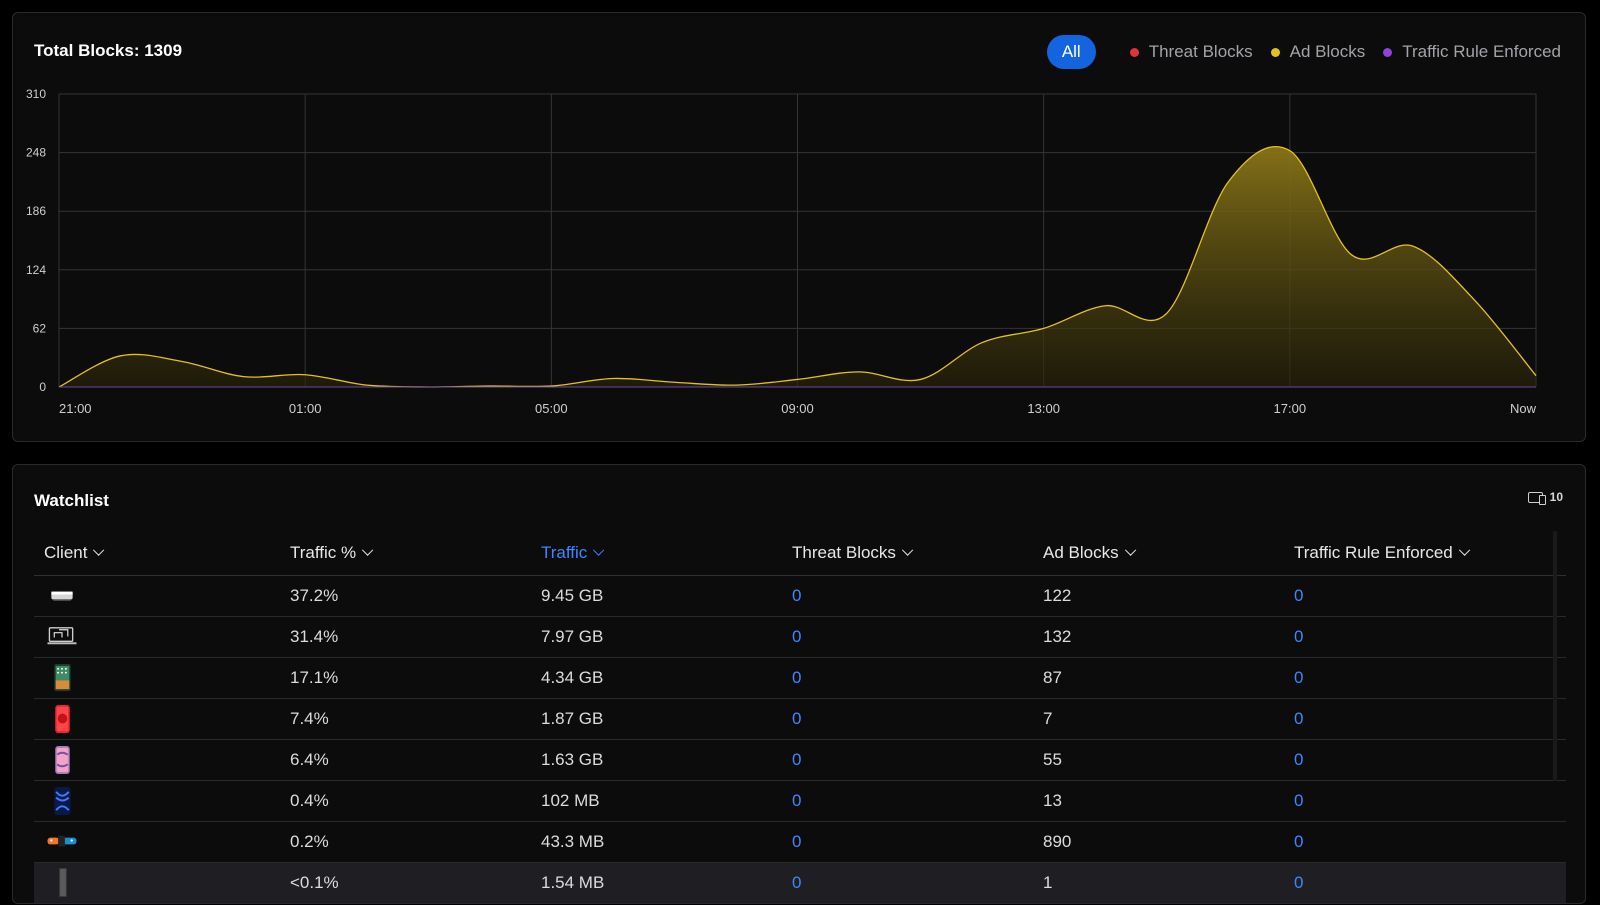 The width and height of the screenshot is (1600, 905). Describe the element at coordinates (573, 841) in the screenshot. I see `traffic-cell: 43.3 MB` at that location.